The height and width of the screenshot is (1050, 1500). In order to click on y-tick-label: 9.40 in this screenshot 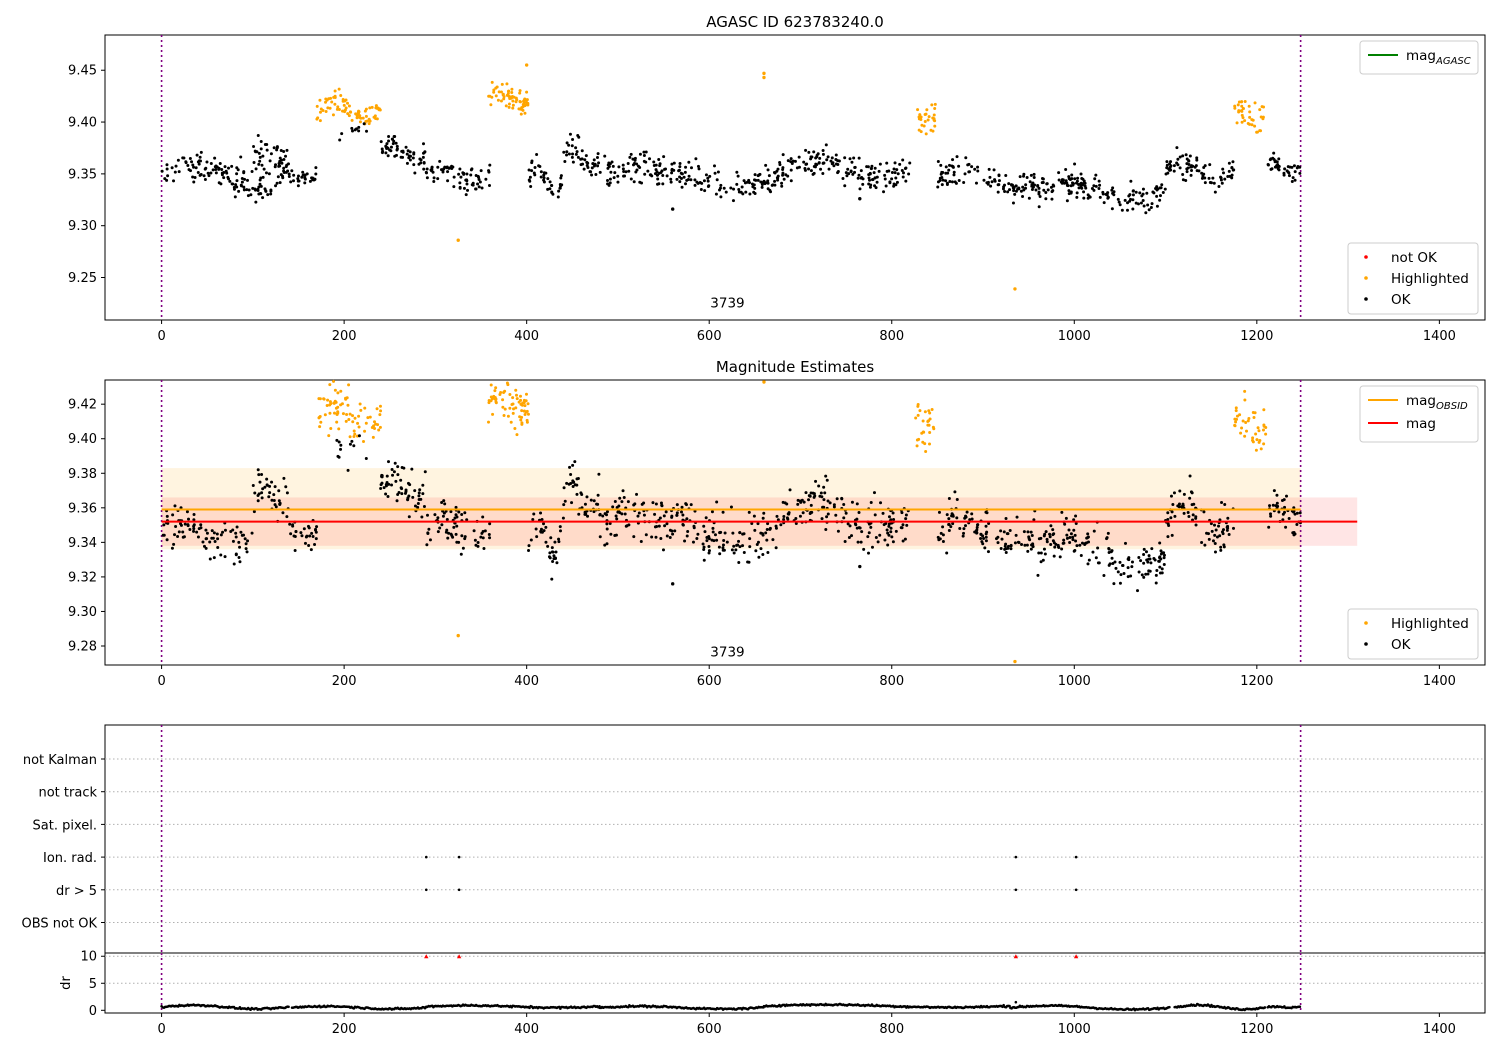, I will do `click(82, 439)`.